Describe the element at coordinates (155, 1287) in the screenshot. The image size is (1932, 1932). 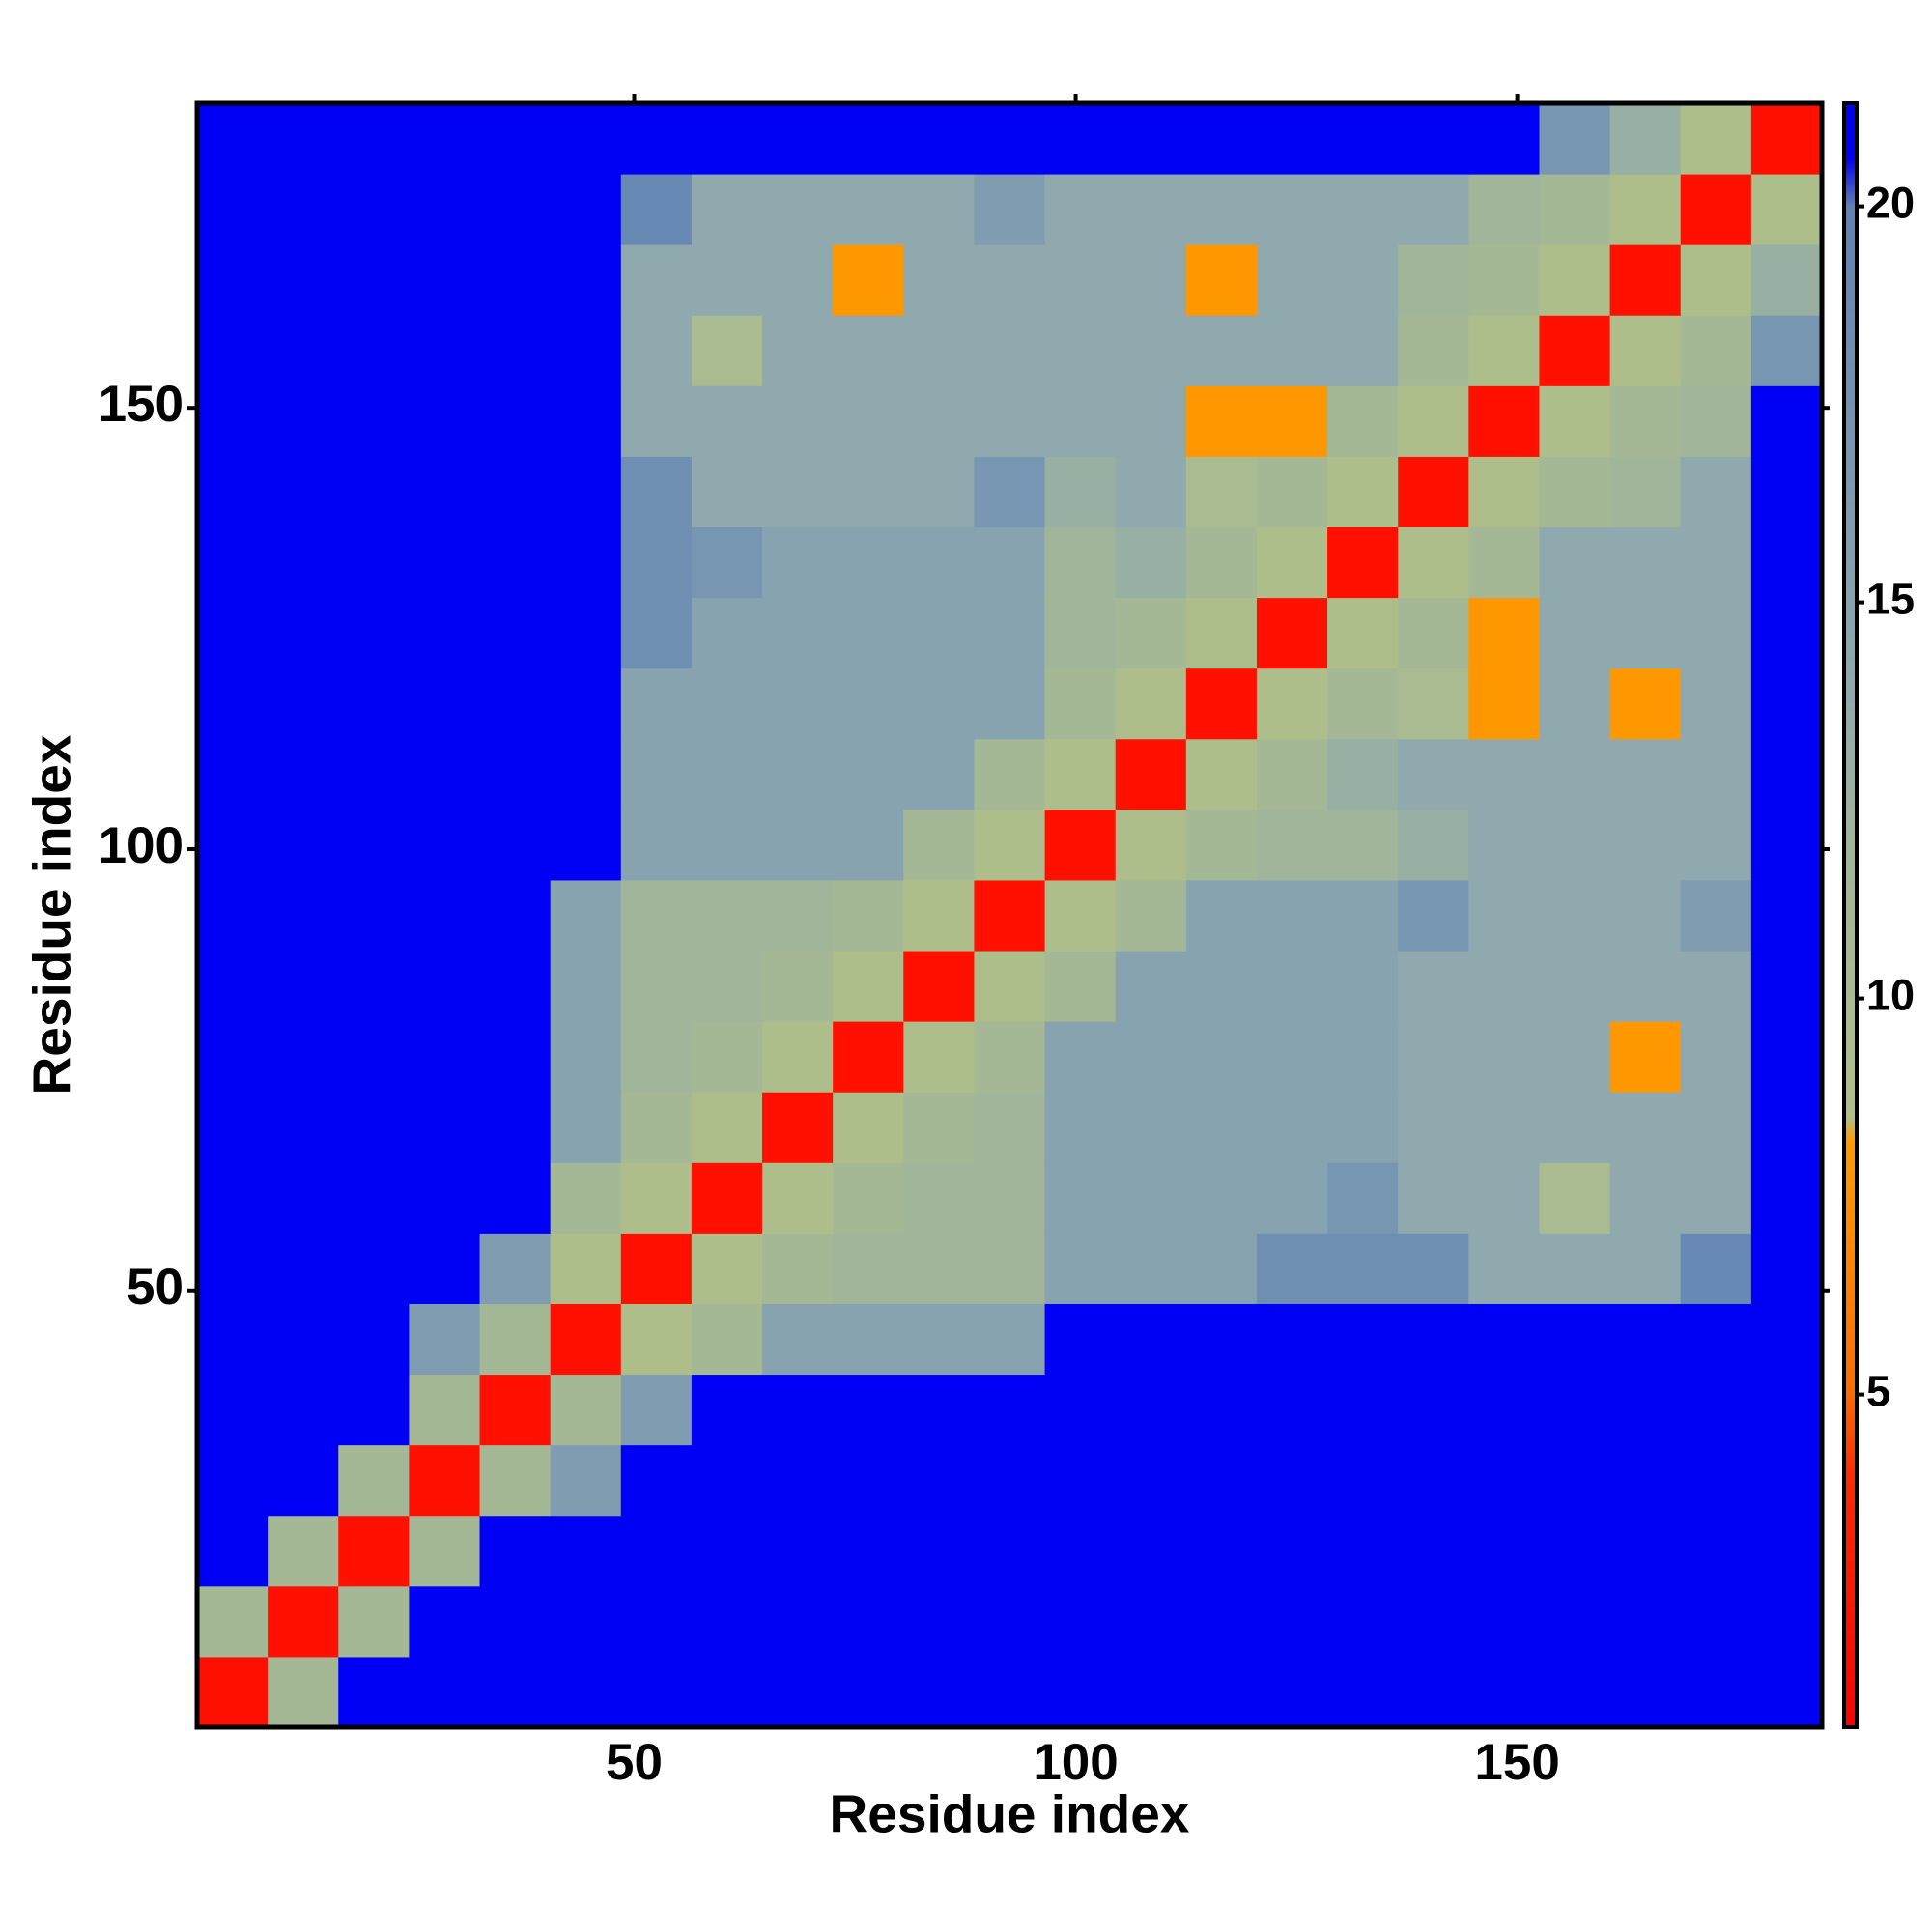
I see `y-tick-label: 50` at that location.